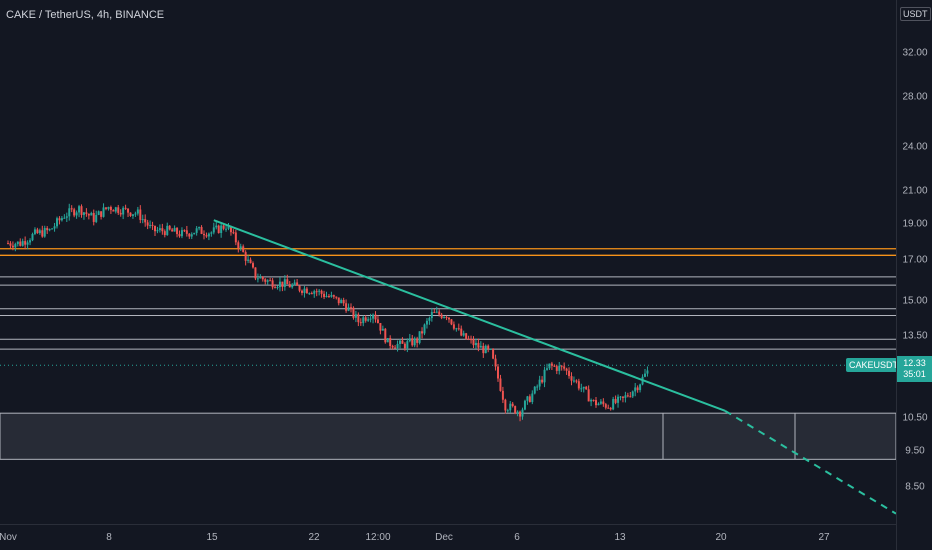 The width and height of the screenshot is (932, 550). What do you see at coordinates (721, 537) in the screenshot?
I see `time-tick: 20` at bounding box center [721, 537].